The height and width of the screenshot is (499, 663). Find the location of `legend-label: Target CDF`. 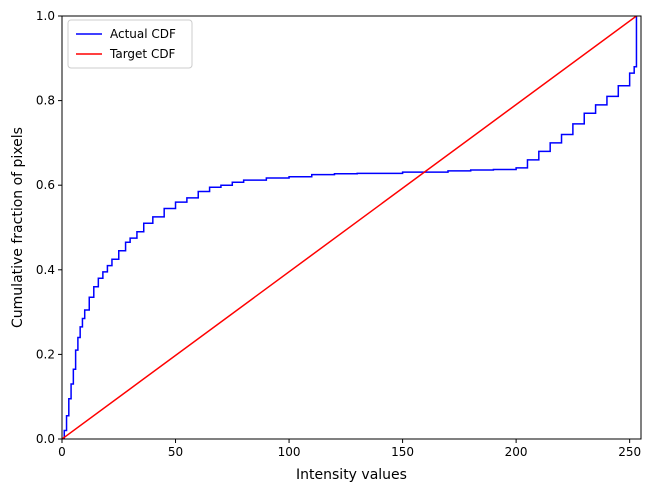

legend-label: Target CDF is located at coordinates (142, 54).